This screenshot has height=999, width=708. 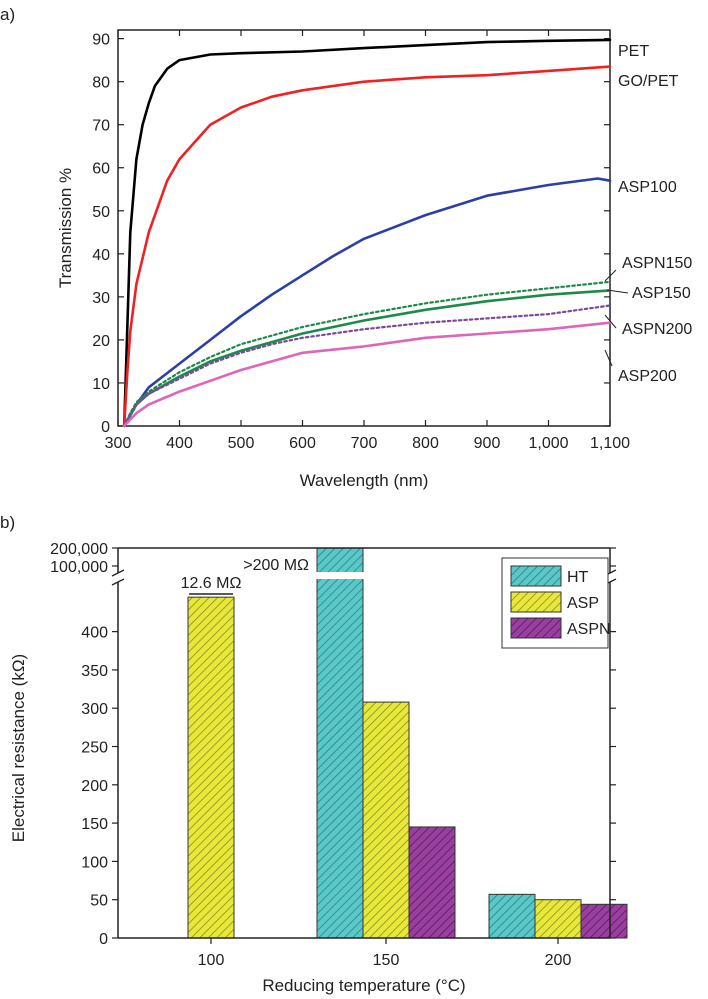 What do you see at coordinates (101, 126) in the screenshot?
I see `y-tick-label: 70` at bounding box center [101, 126].